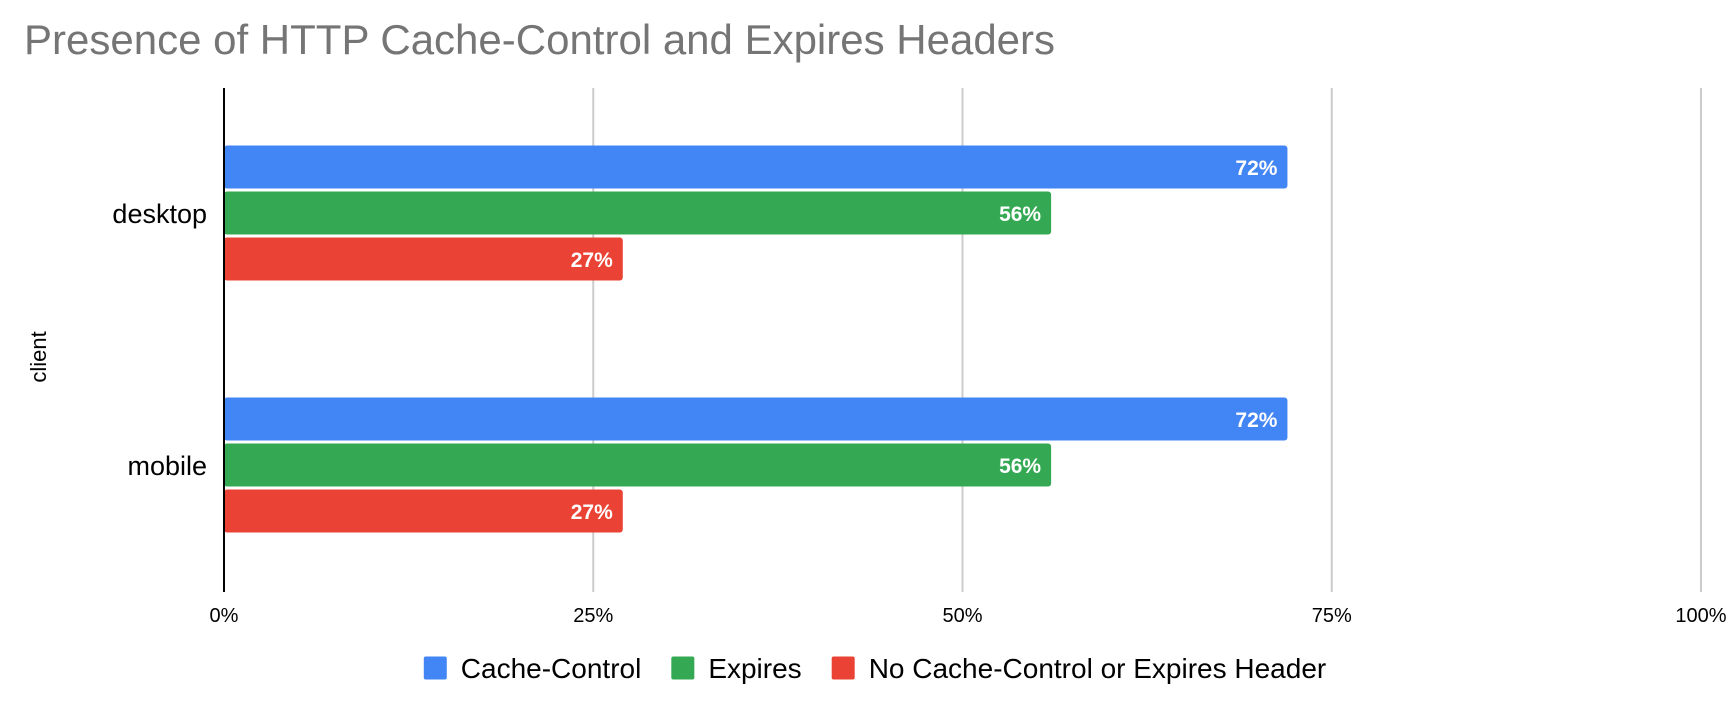 The height and width of the screenshot is (708, 1734). Describe the element at coordinates (159, 340) in the screenshot. I see `category-labels: desktop mobile` at that location.